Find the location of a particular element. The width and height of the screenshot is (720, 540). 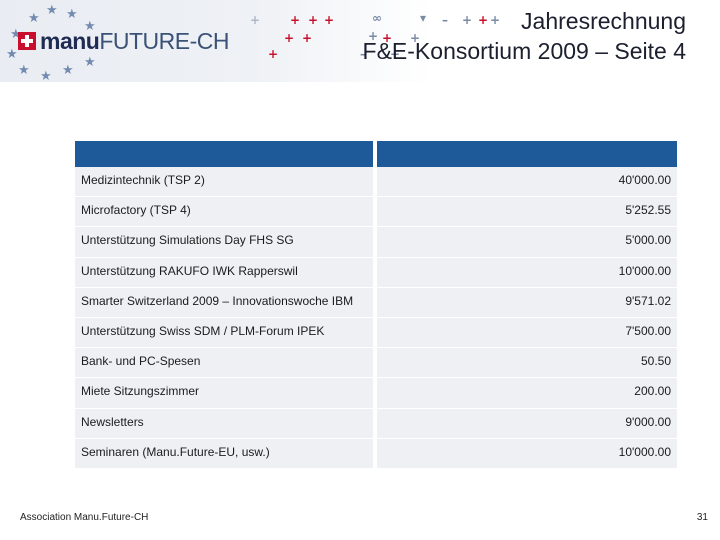

row-amount: 200.00 is located at coordinates (527, 393).